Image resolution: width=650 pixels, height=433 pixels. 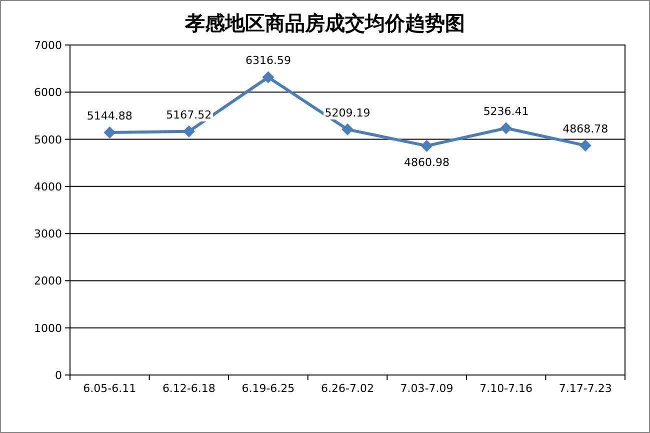 What do you see at coordinates (48, 45) in the screenshot?
I see `y-tick-label: 7000` at bounding box center [48, 45].